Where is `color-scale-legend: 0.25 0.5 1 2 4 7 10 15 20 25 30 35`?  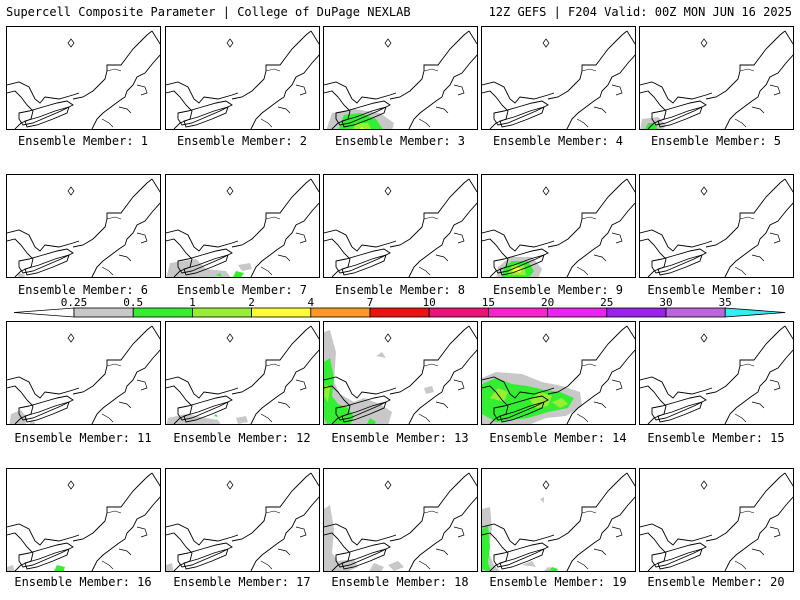 color-scale-legend: 0.25 0.5 1 2 4 7 10 15 20 25 30 35 is located at coordinates (399, 307).